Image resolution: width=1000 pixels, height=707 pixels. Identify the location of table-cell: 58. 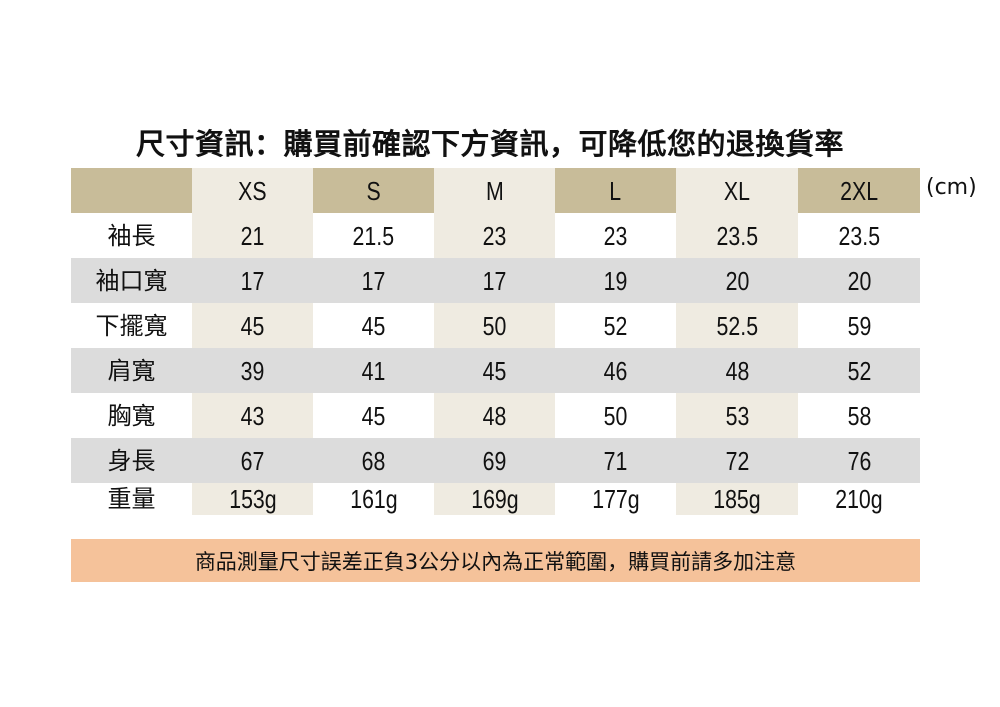
(859, 415).